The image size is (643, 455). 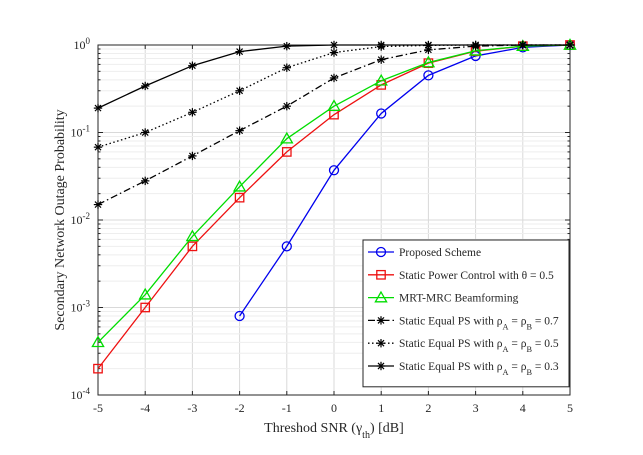 I want to click on x-tick-label: 3, so click(x=476, y=408).